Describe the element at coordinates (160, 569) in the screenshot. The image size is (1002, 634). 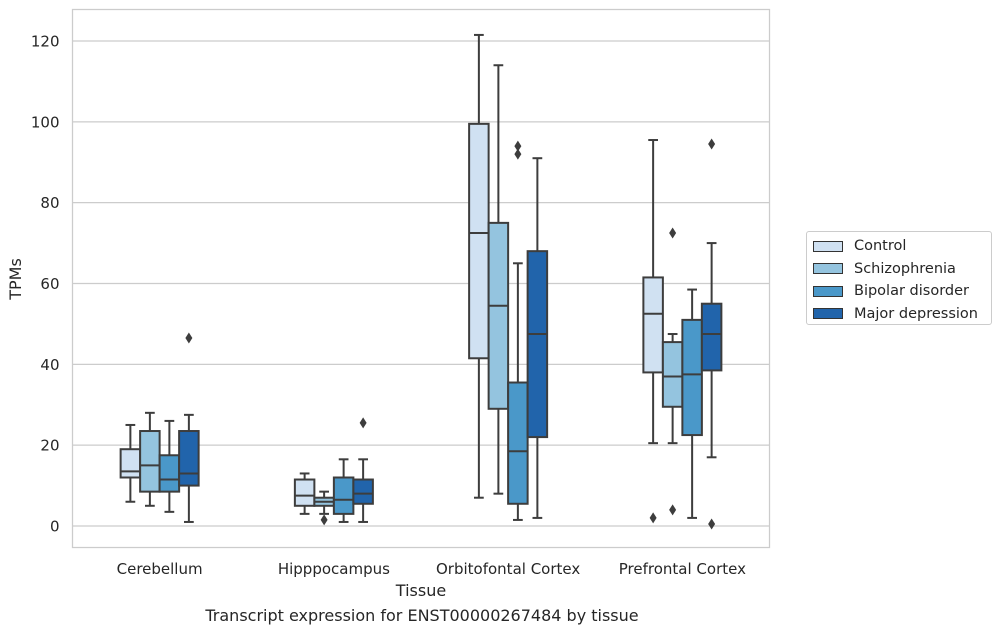
I see `x-tick-label: Cerebellum` at that location.